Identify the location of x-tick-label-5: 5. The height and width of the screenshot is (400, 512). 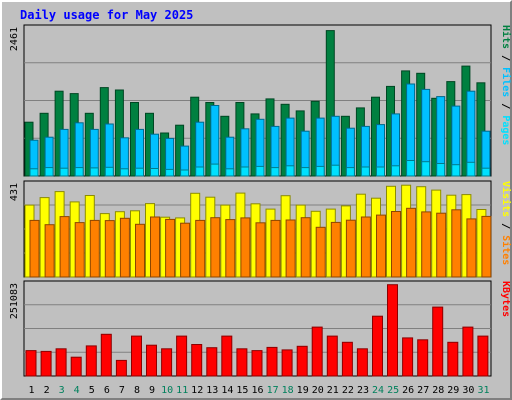
(92, 390).